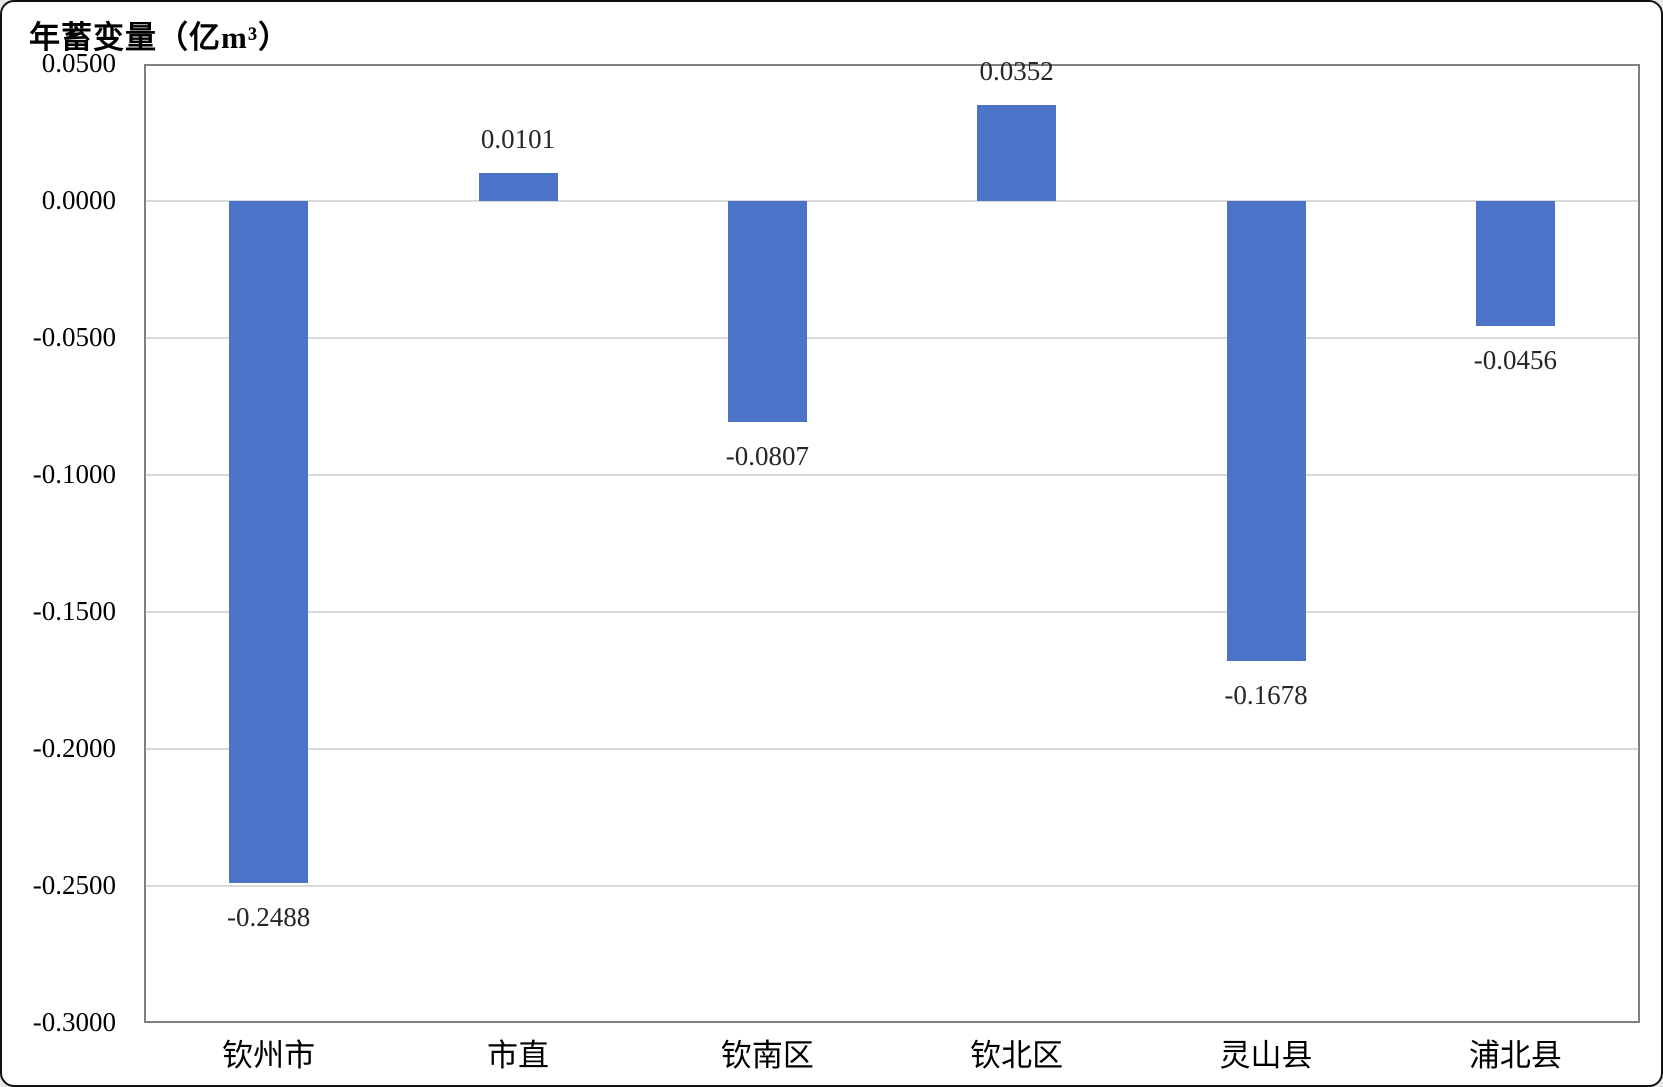 The image size is (1663, 1087). Describe the element at coordinates (1016, 70) in the screenshot. I see `bar-value-label: 0.0352` at that location.